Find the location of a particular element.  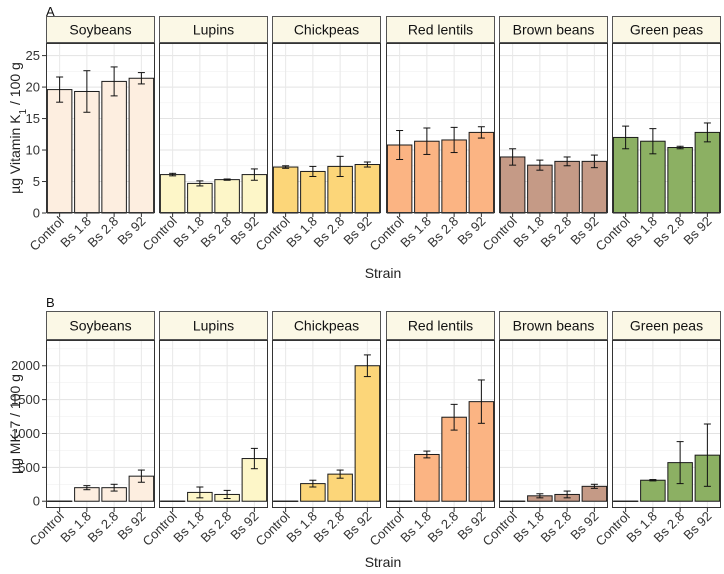

facet-strip-label: Red lentils is located at coordinates (440, 30).